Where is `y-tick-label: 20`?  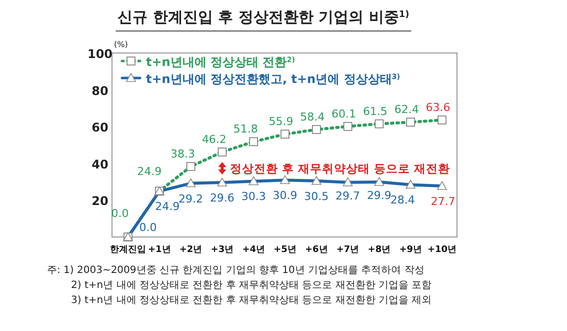
y-tick-label: 20 is located at coordinates (100, 201).